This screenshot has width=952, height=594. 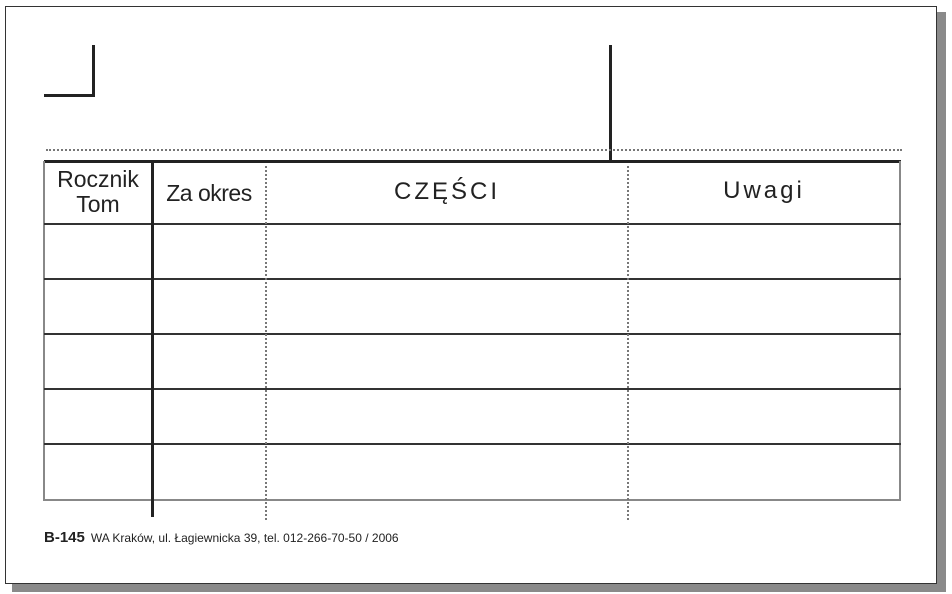 I want to click on column-divider-thick, so click(x=152, y=339).